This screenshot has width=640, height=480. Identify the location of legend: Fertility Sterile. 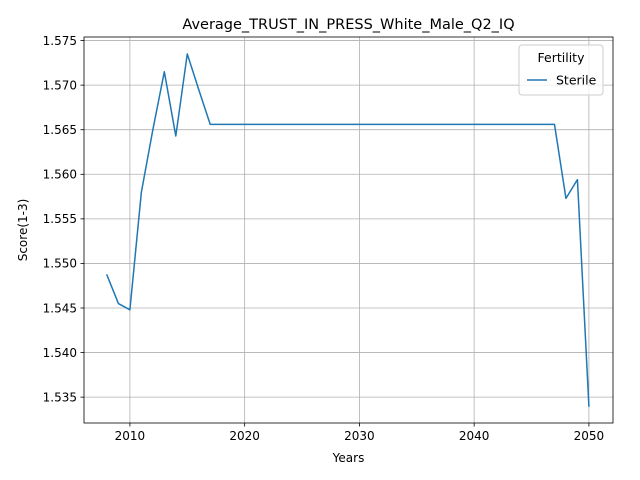
(561, 70).